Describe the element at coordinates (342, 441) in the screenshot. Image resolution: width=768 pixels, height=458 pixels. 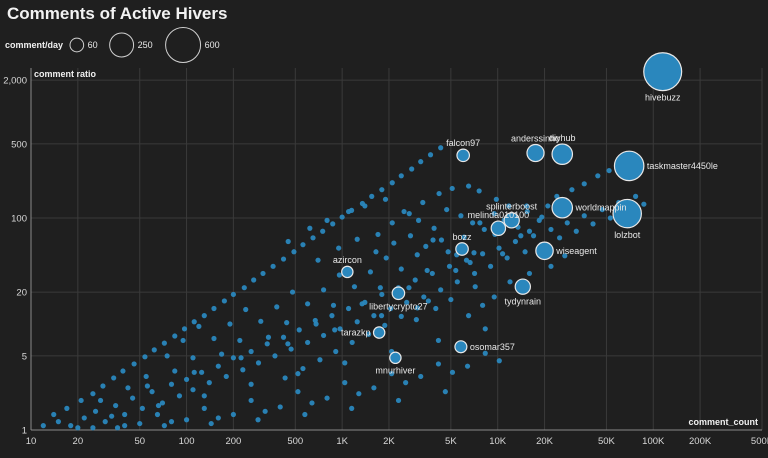
I see `x-tick-label: 1K` at that location.